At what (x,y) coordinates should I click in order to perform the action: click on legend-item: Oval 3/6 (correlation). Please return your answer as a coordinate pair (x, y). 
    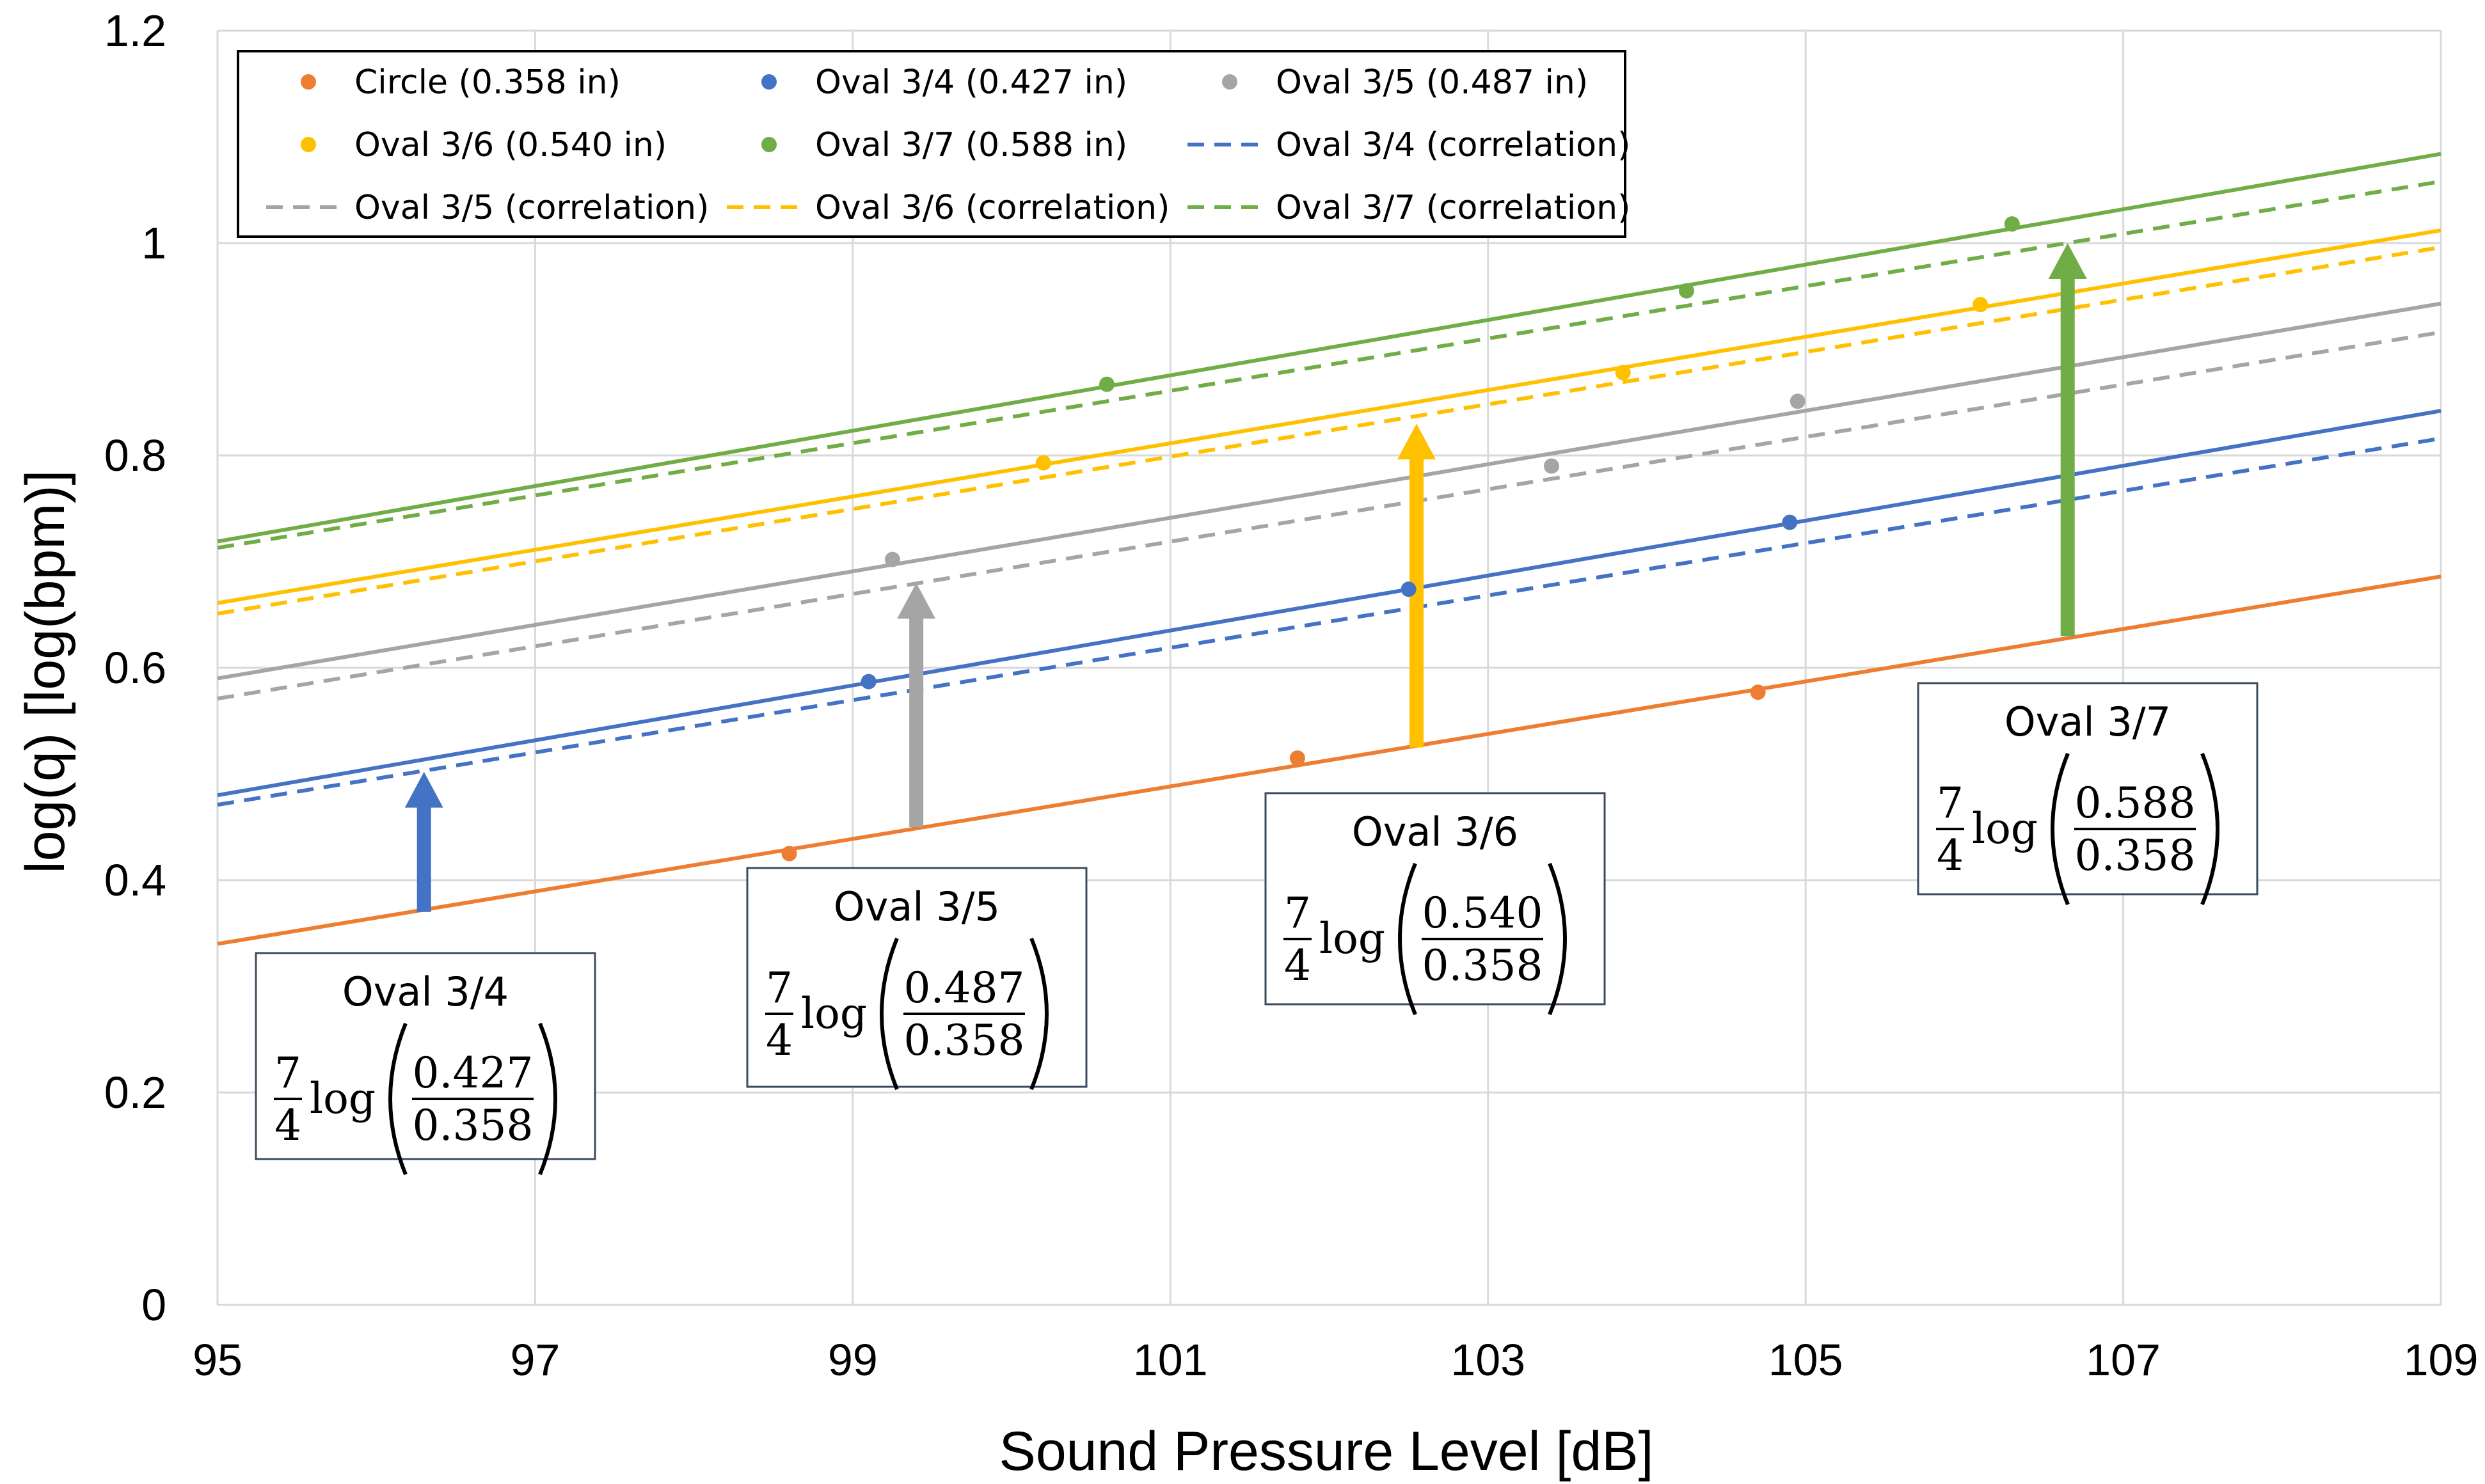
    Looking at the image, I should click on (948, 208).